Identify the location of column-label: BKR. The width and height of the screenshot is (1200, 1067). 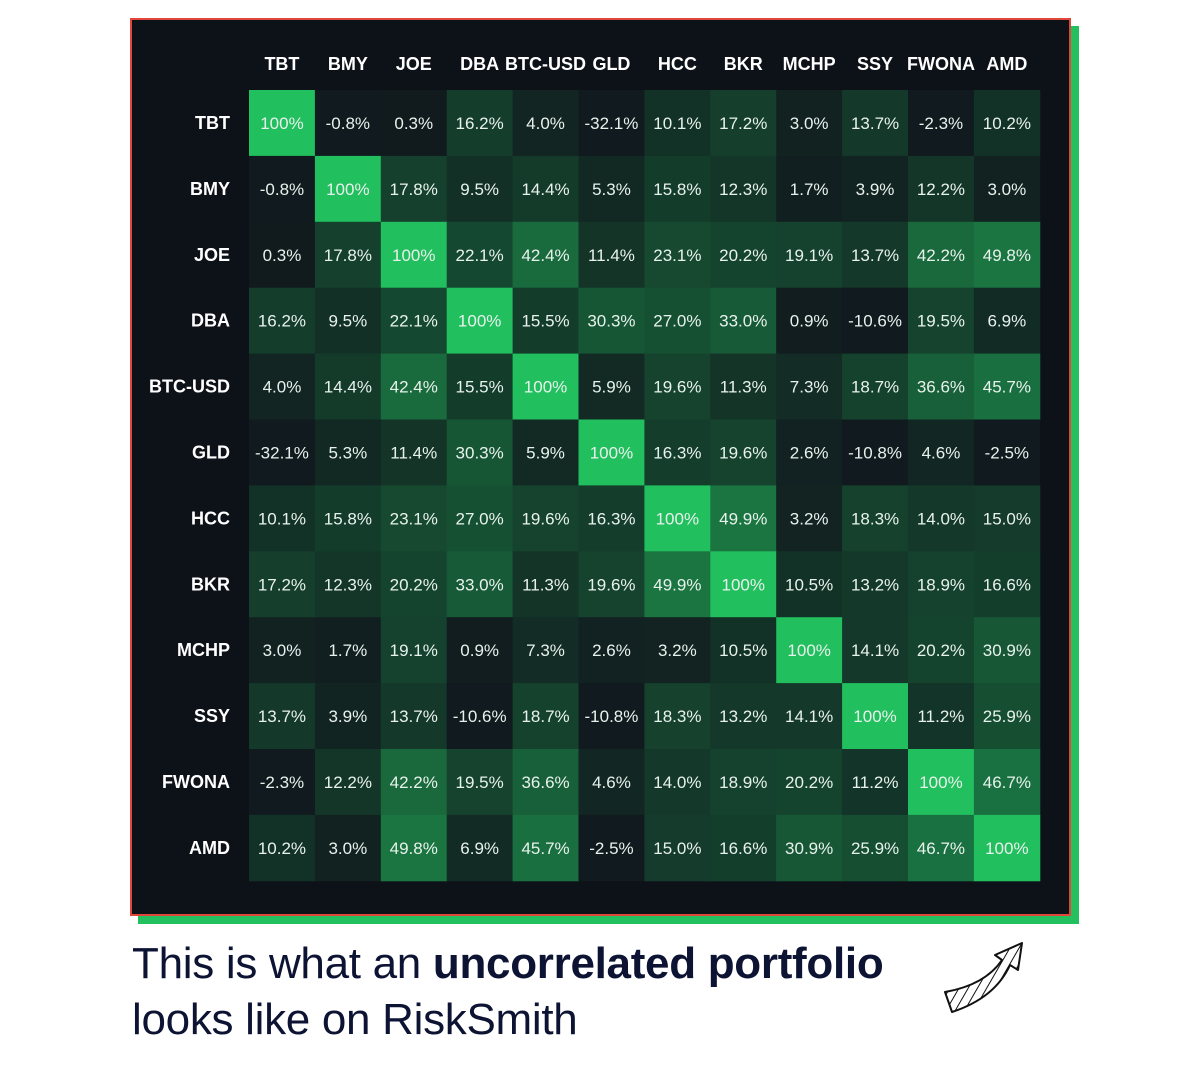
(743, 64).